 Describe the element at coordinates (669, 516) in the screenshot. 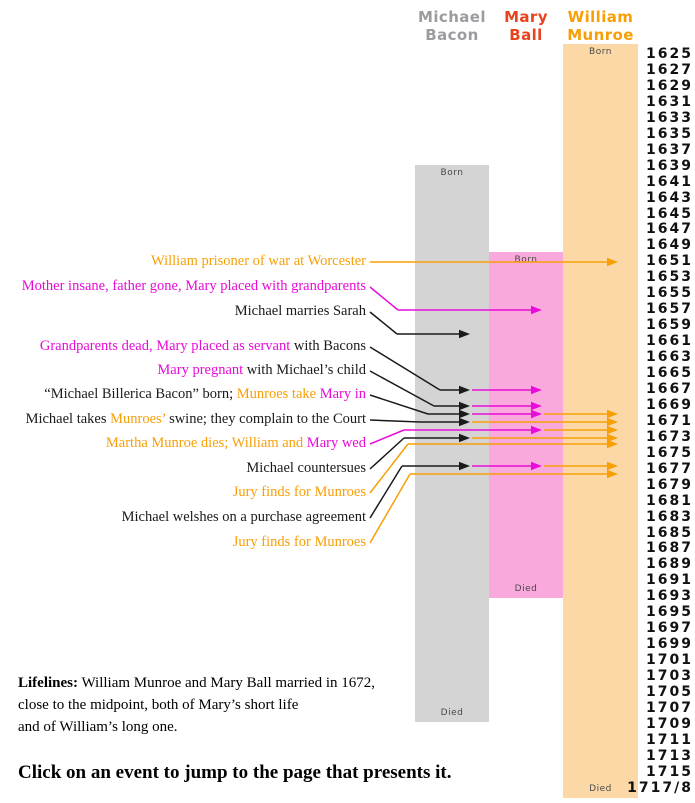

I see `year-label: 1683` at that location.